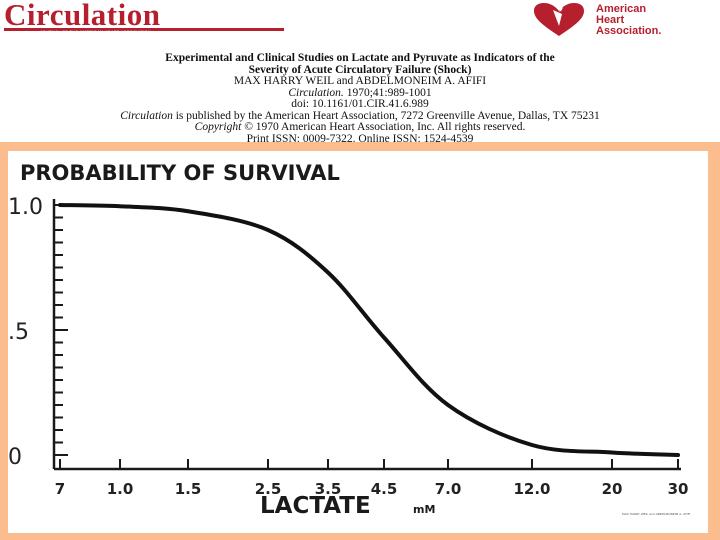  Describe the element at coordinates (531, 489) in the screenshot. I see `x-tick-label: 12.0` at that location.